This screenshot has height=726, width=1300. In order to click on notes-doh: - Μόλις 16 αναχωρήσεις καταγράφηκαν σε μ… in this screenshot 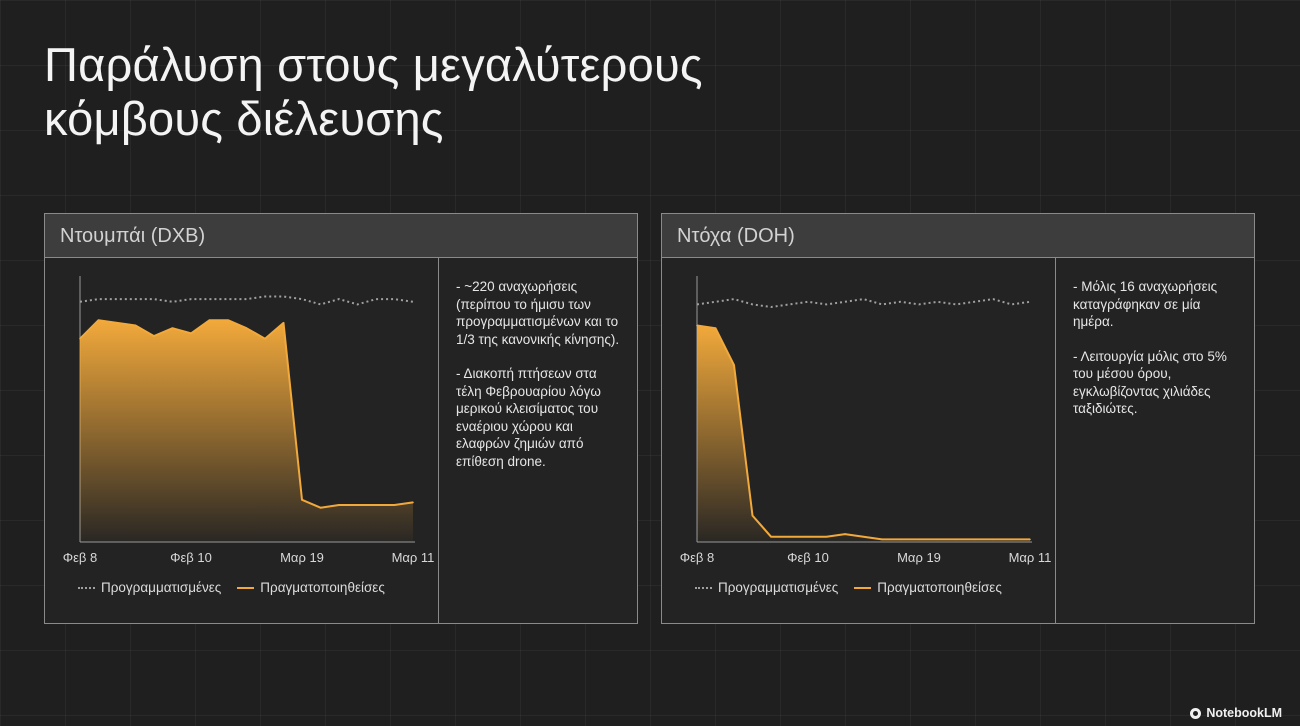, I will do `click(1154, 440)`.